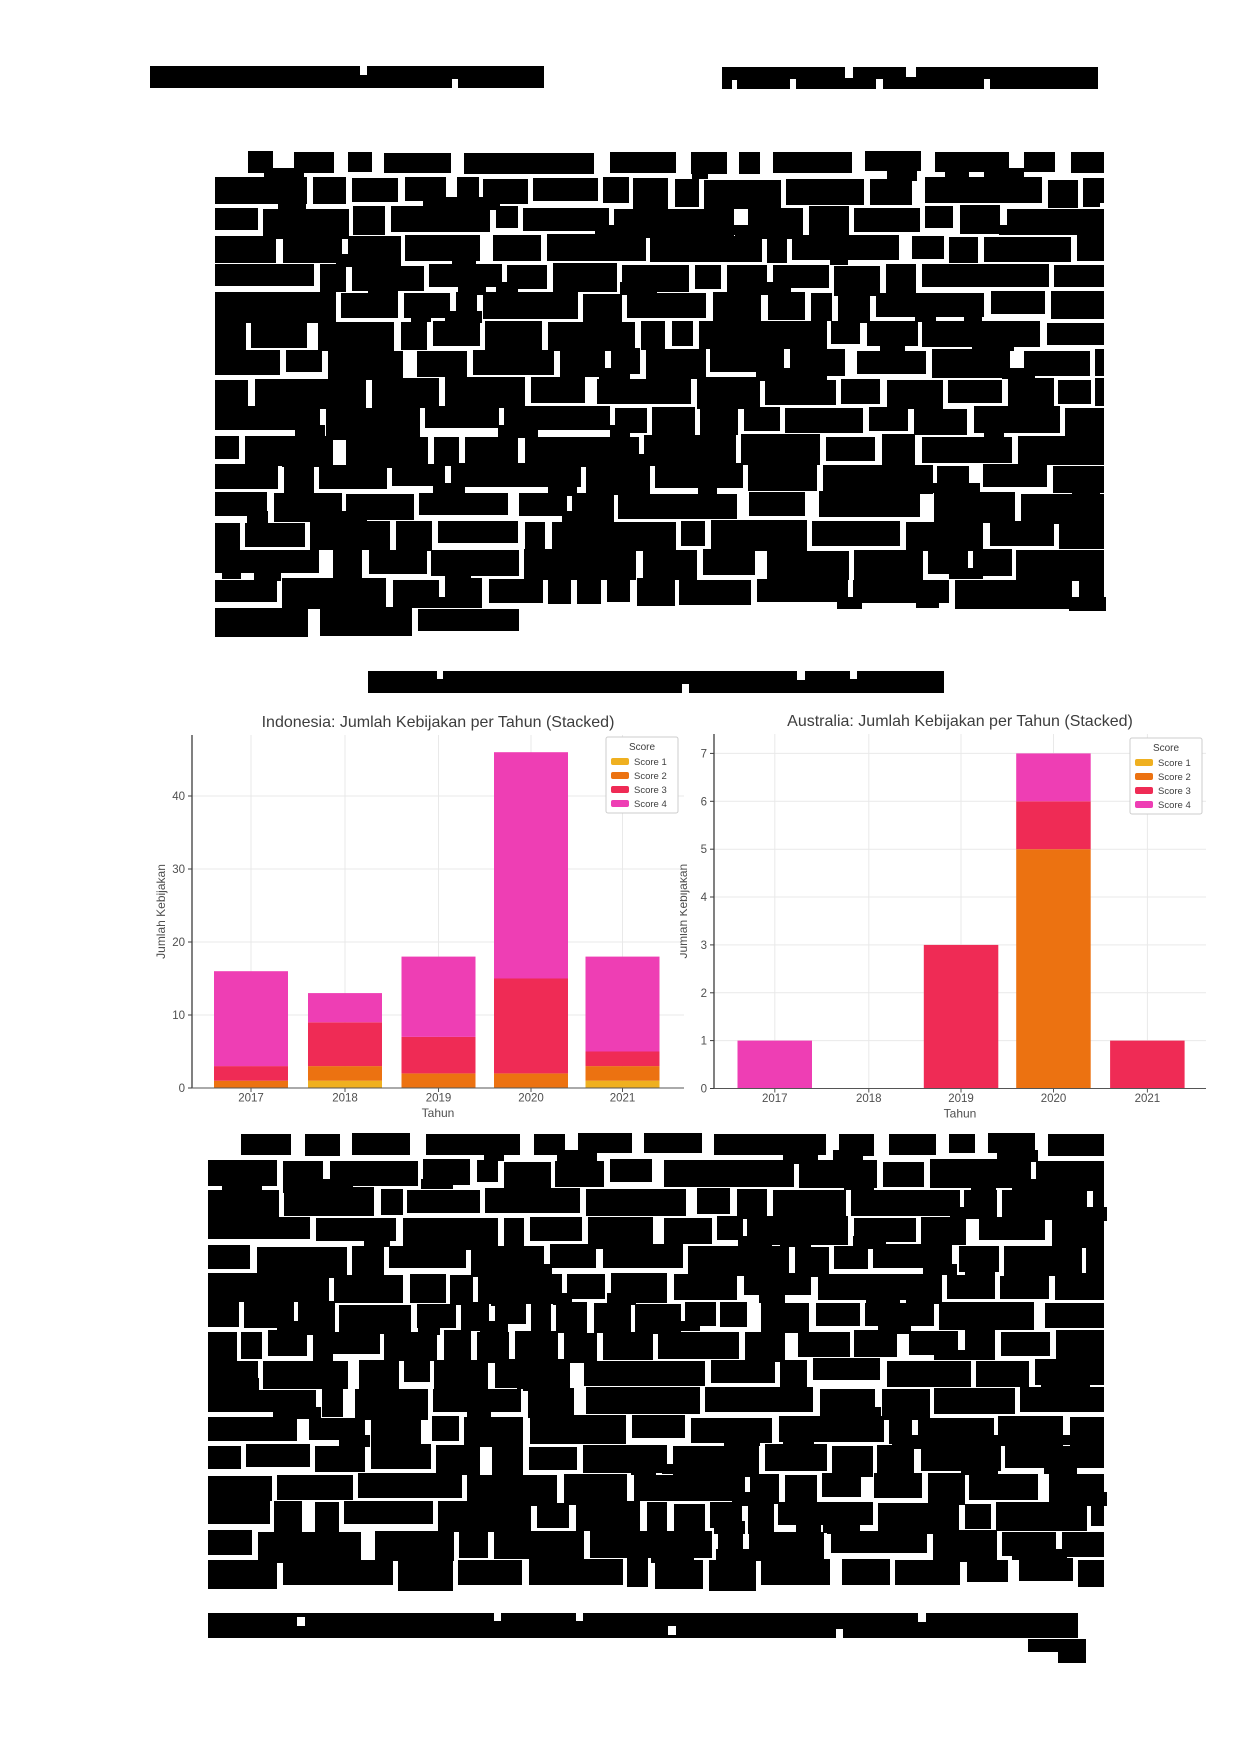 The width and height of the screenshot is (1240, 1754). I want to click on svg-text: 10, so click(178, 1016).